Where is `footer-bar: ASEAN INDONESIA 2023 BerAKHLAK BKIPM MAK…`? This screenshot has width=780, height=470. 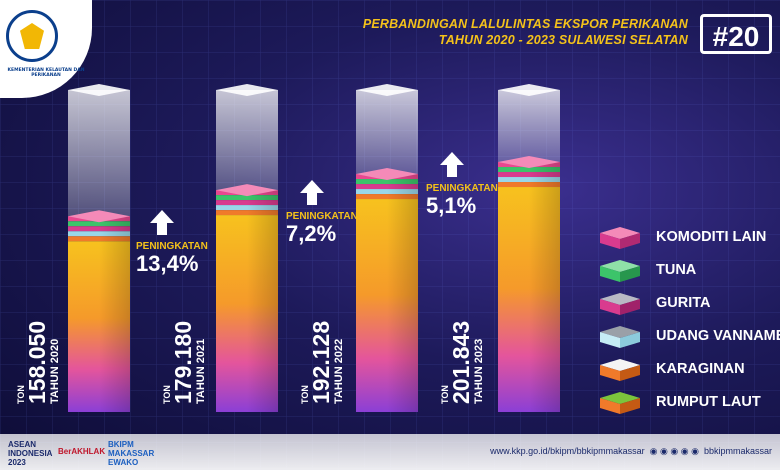 footer-bar: ASEAN INDONESIA 2023 BerAKHLAK BKIPM MAK… is located at coordinates (390, 452).